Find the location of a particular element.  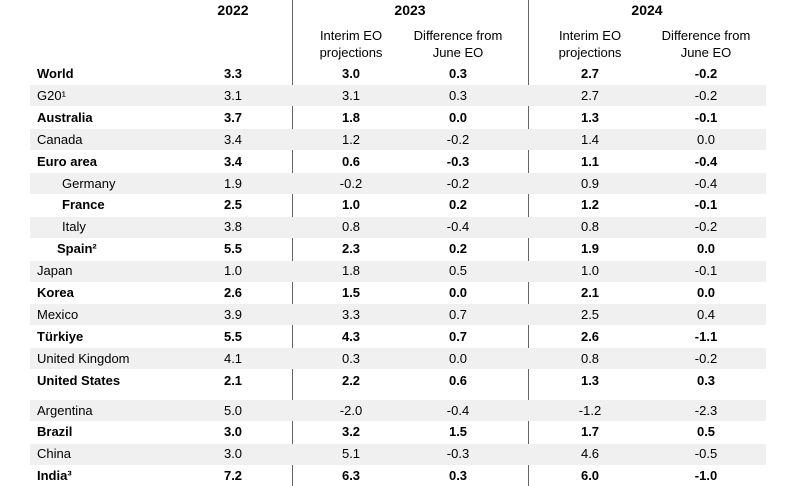

cell-value: 2.2 is located at coordinates (351, 380).